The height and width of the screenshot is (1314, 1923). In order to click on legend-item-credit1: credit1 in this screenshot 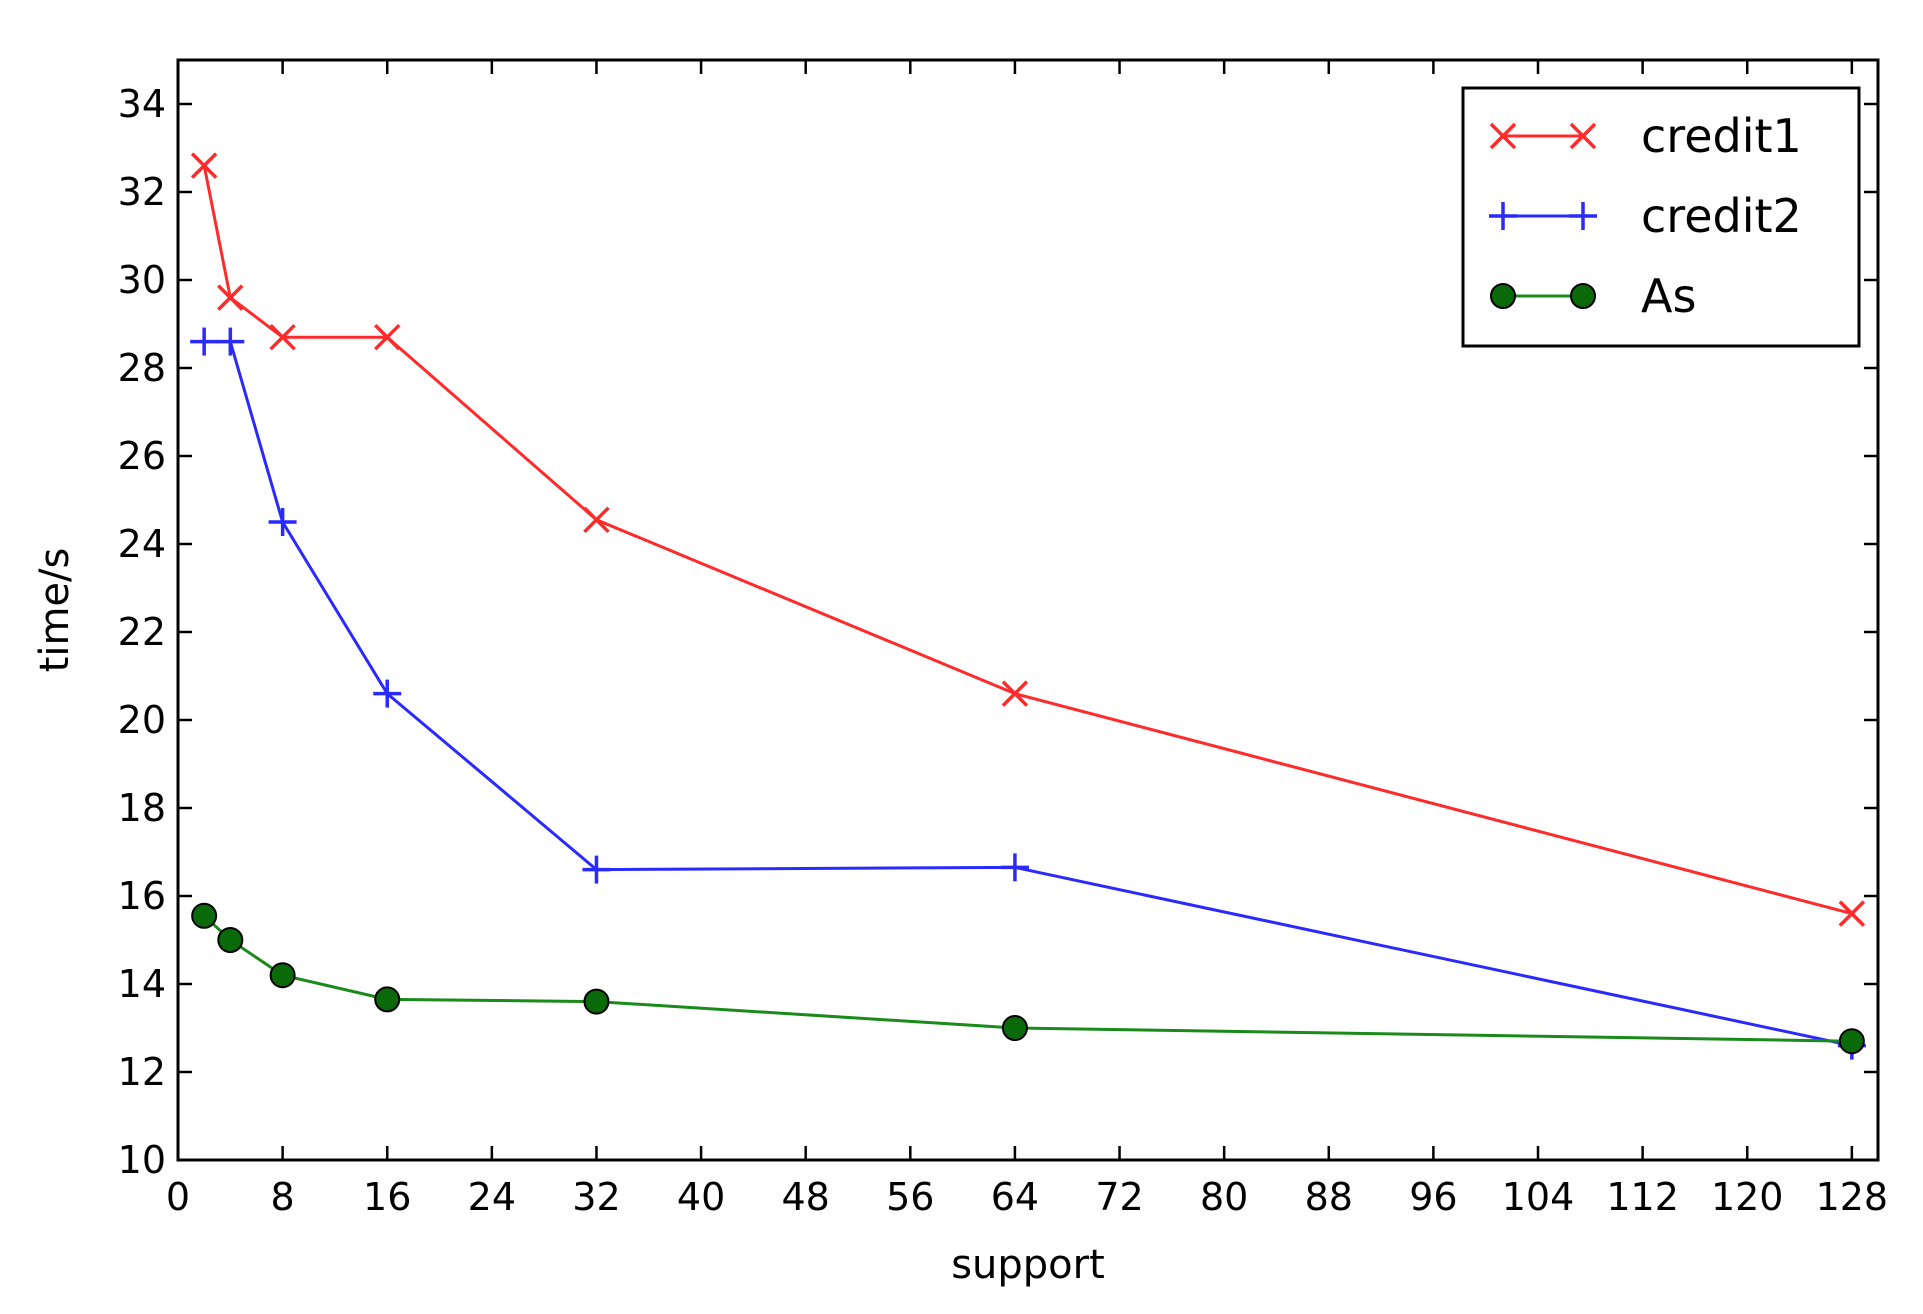, I will do `click(1645, 136)`.